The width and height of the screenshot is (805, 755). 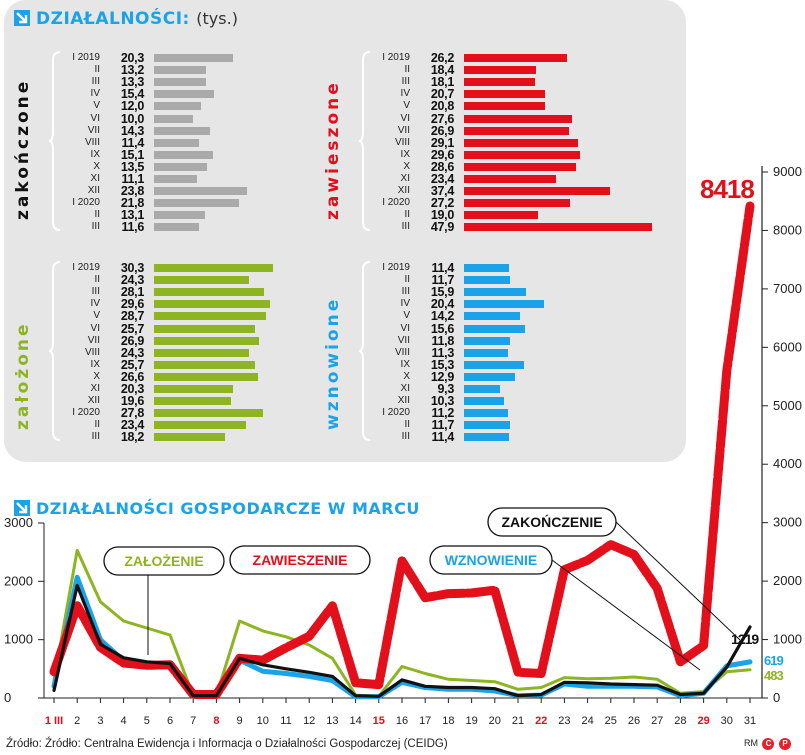 I want to click on y-right-tick-label: 6000, so click(x=787, y=346).